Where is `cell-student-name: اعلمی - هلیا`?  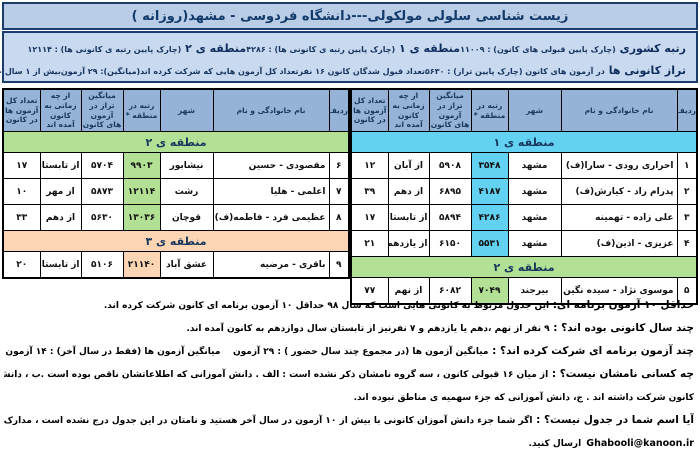
cell-student-name: اعلمی - هلیا is located at coordinates (271, 191).